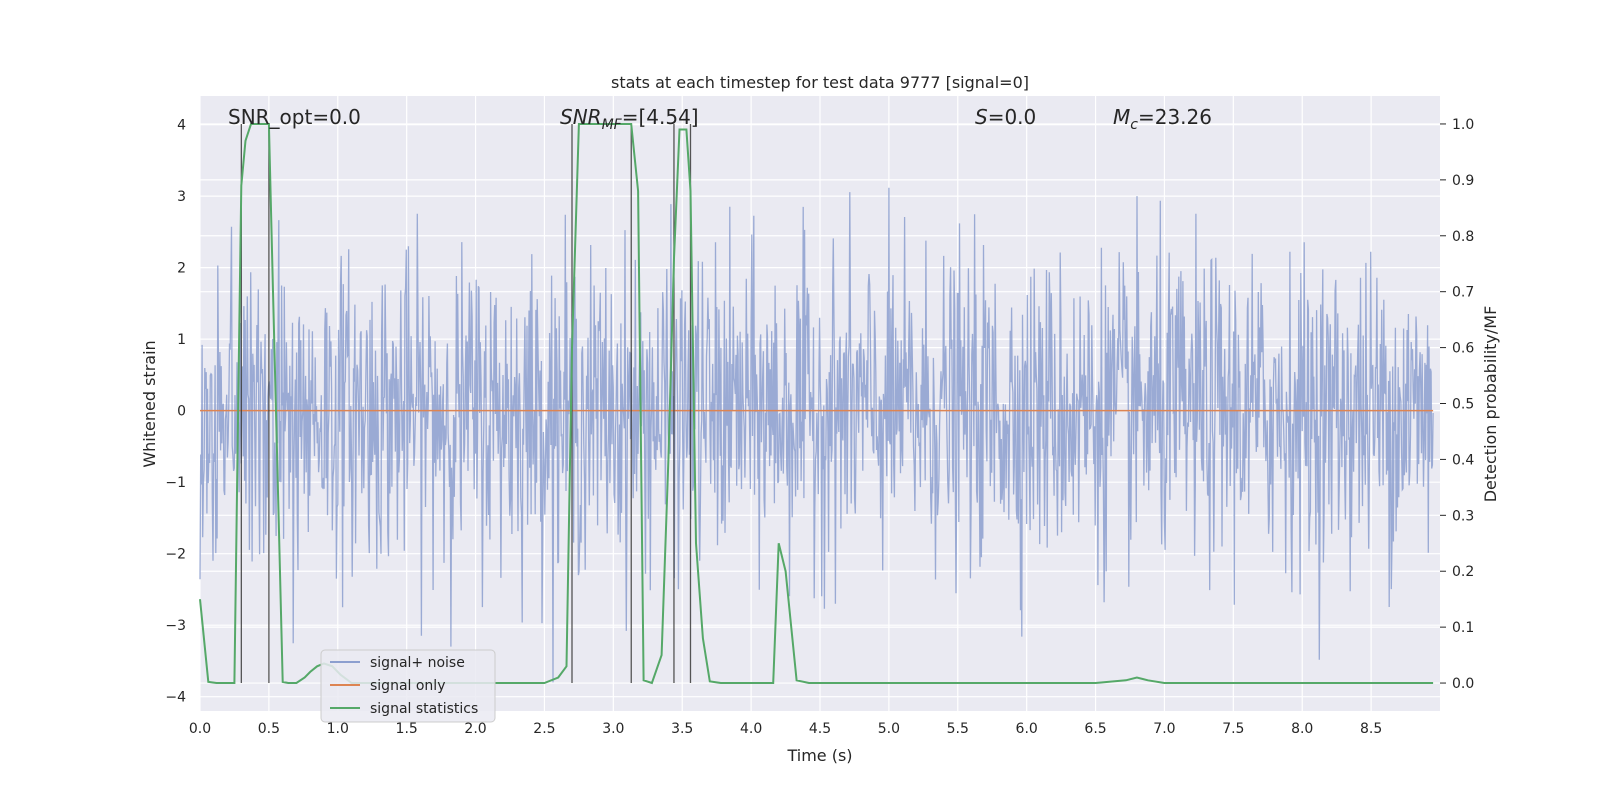 The height and width of the screenshot is (800, 1600). Describe the element at coordinates (181, 126) in the screenshot. I see `y-tick-label: 4` at that location.